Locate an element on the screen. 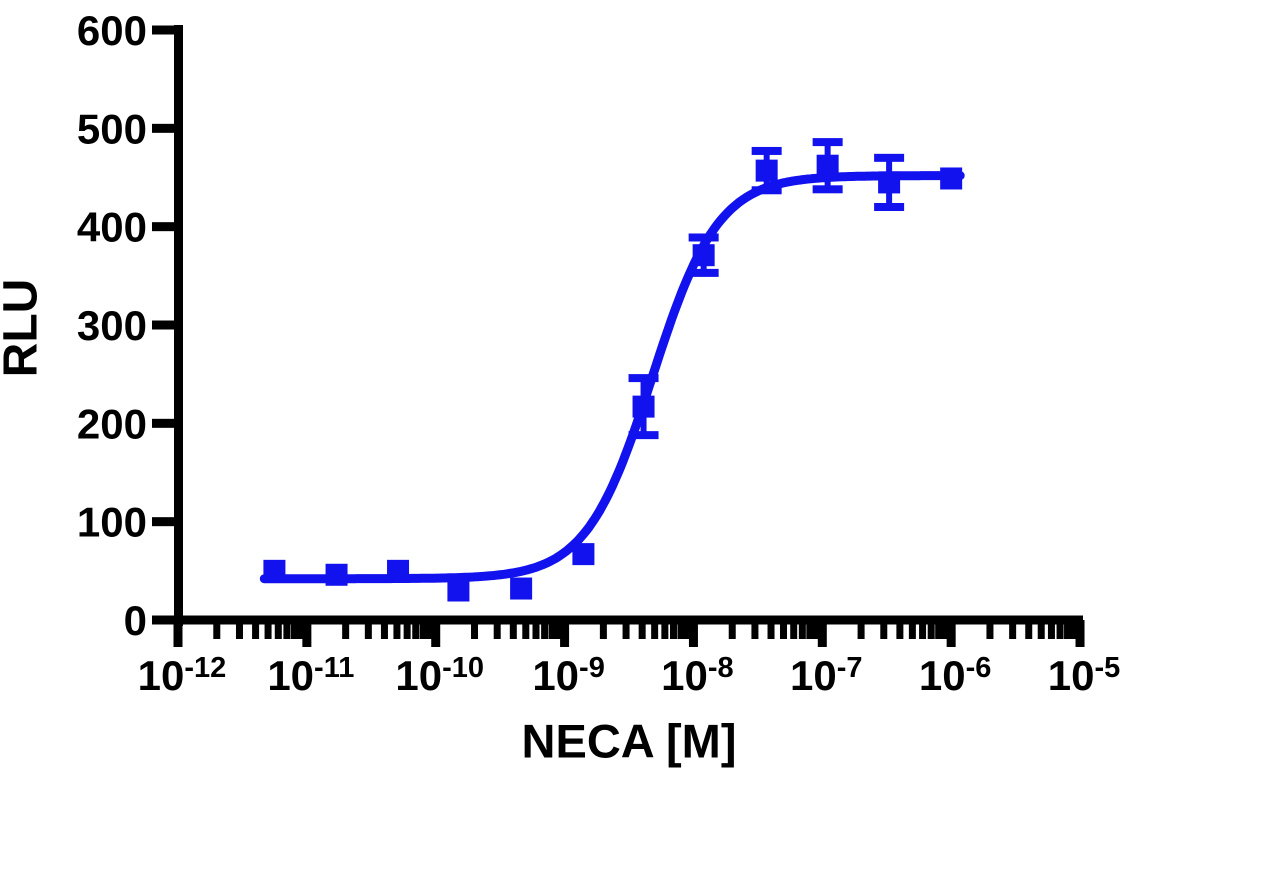  x-tick-label: 10⁻⁵ is located at coordinates (1084, 675).